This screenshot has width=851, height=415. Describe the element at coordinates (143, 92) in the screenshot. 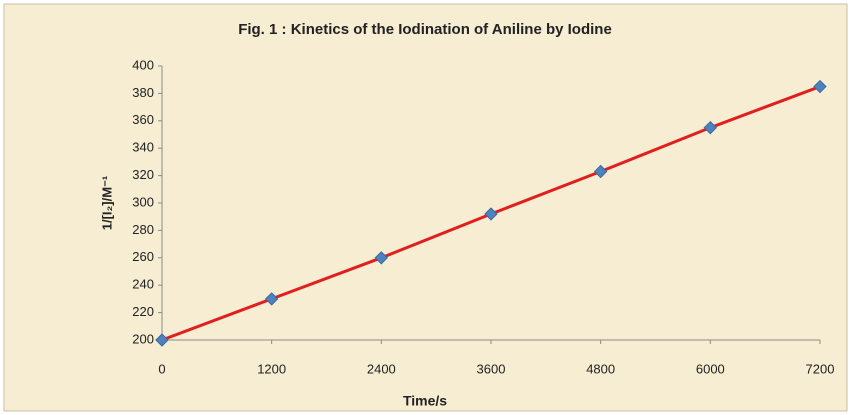

I see `y-tick-label: 380` at that location.